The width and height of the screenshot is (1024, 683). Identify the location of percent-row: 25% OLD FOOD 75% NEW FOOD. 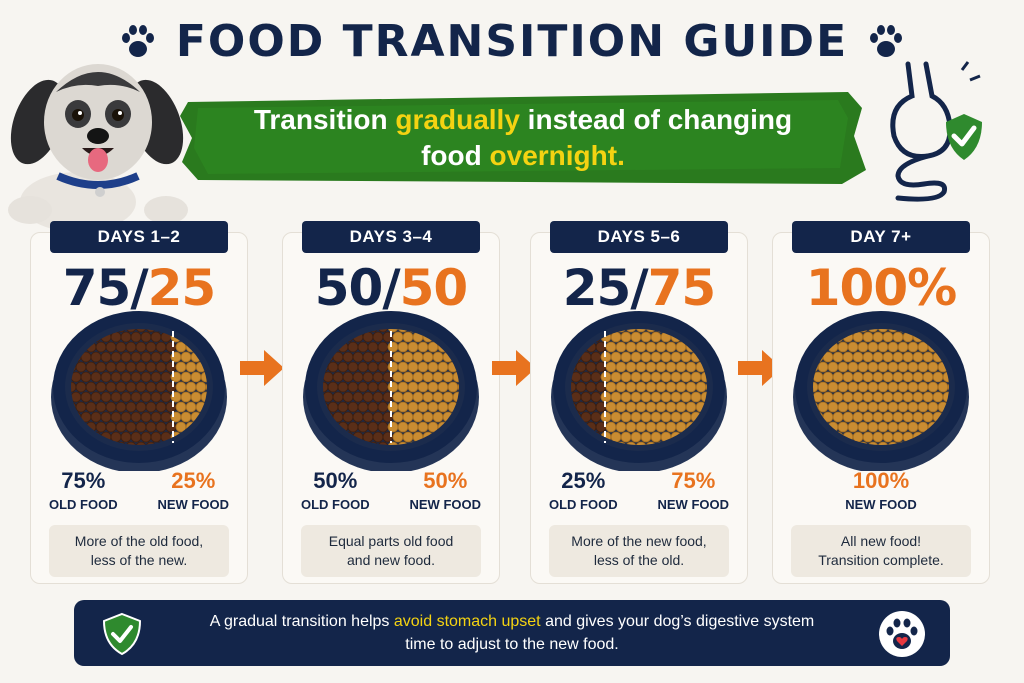
(639, 490).